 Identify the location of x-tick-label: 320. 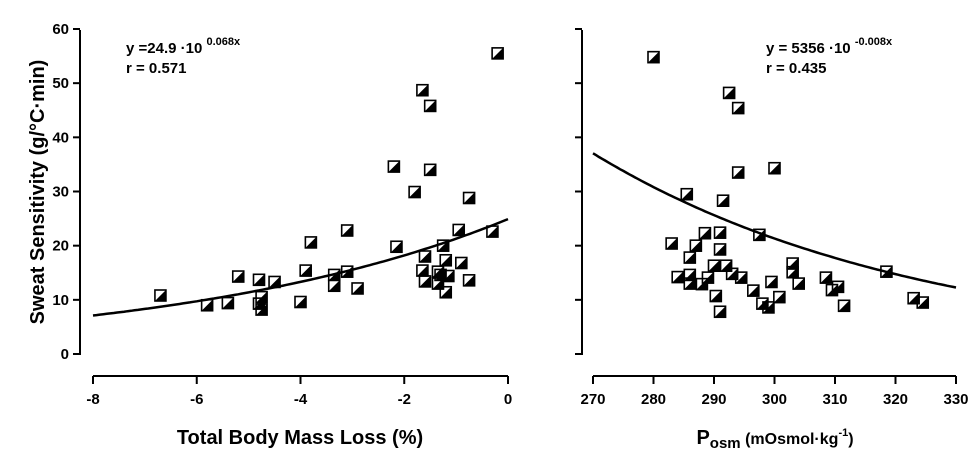
(895, 399).